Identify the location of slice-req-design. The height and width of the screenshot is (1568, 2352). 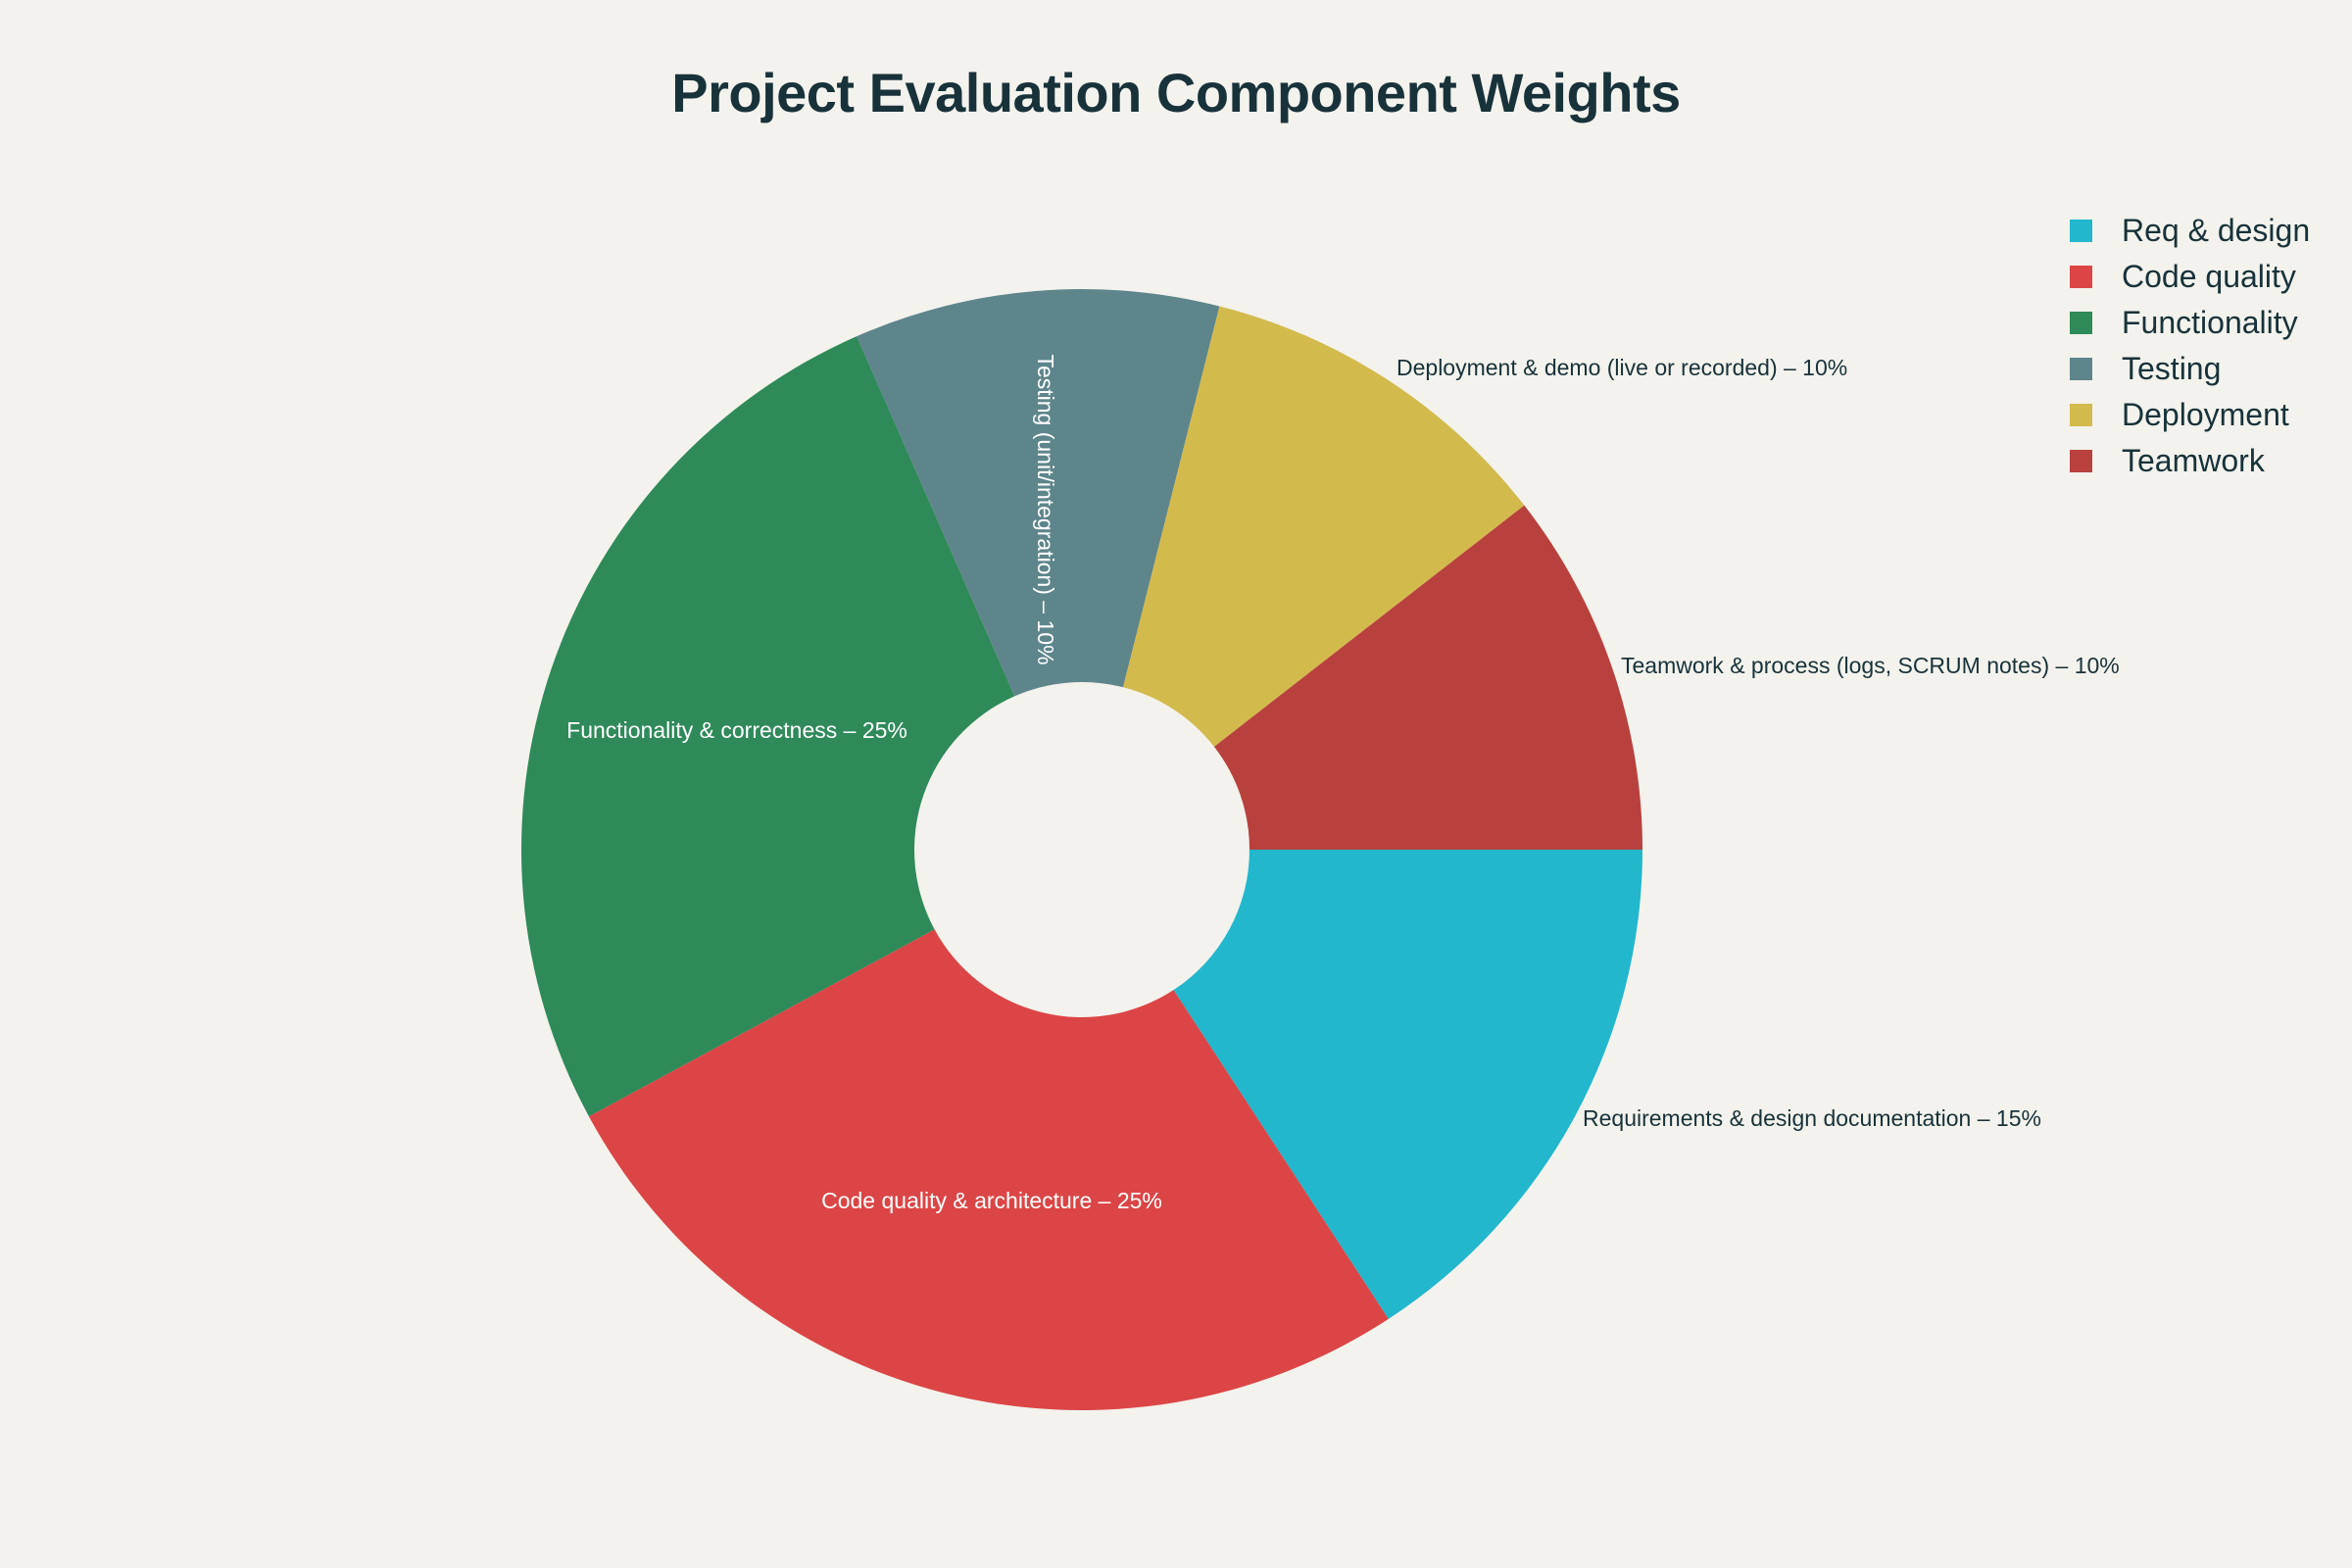
(1407, 1084).